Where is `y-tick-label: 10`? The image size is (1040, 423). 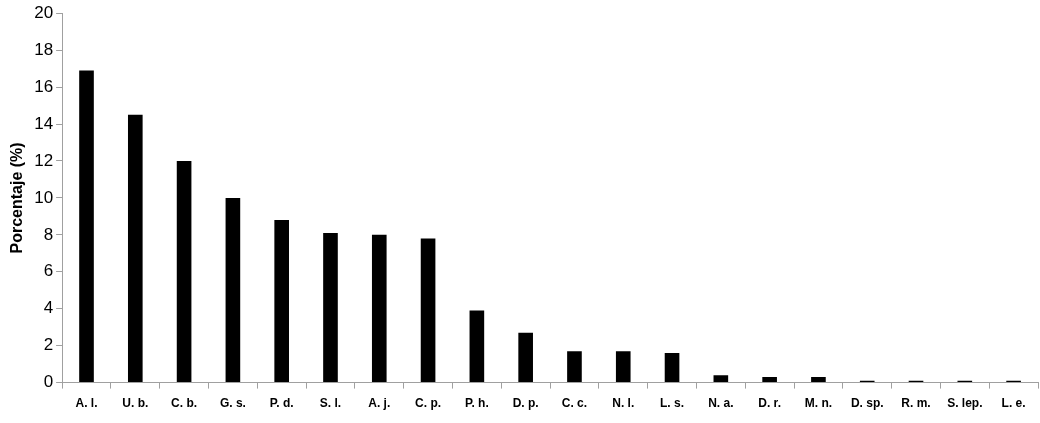 y-tick-label: 10 is located at coordinates (44, 197).